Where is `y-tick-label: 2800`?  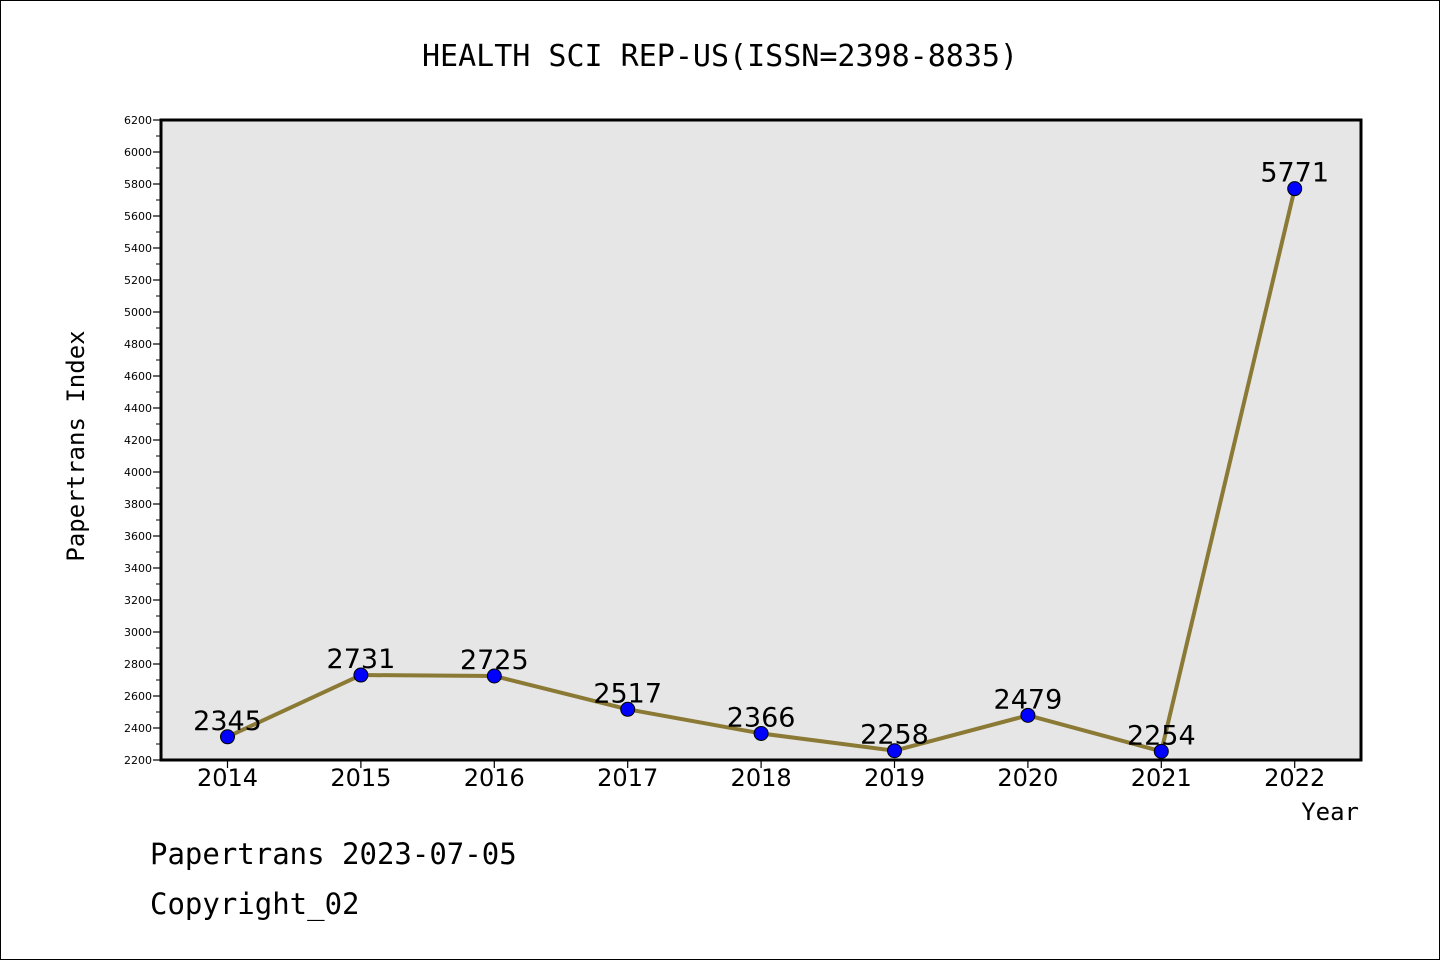 y-tick-label: 2800 is located at coordinates (138, 664).